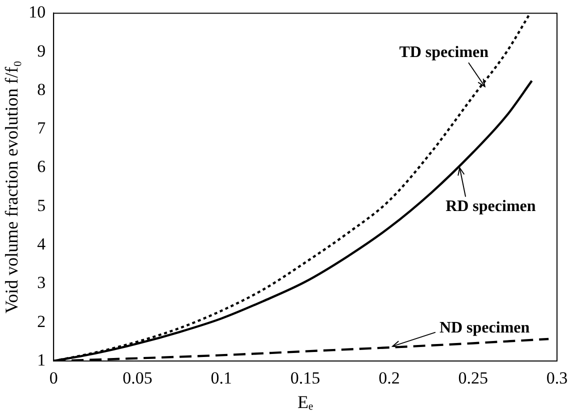 The width and height of the screenshot is (577, 414). What do you see at coordinates (41, 360) in the screenshot?
I see `y-tick-label: 1` at bounding box center [41, 360].